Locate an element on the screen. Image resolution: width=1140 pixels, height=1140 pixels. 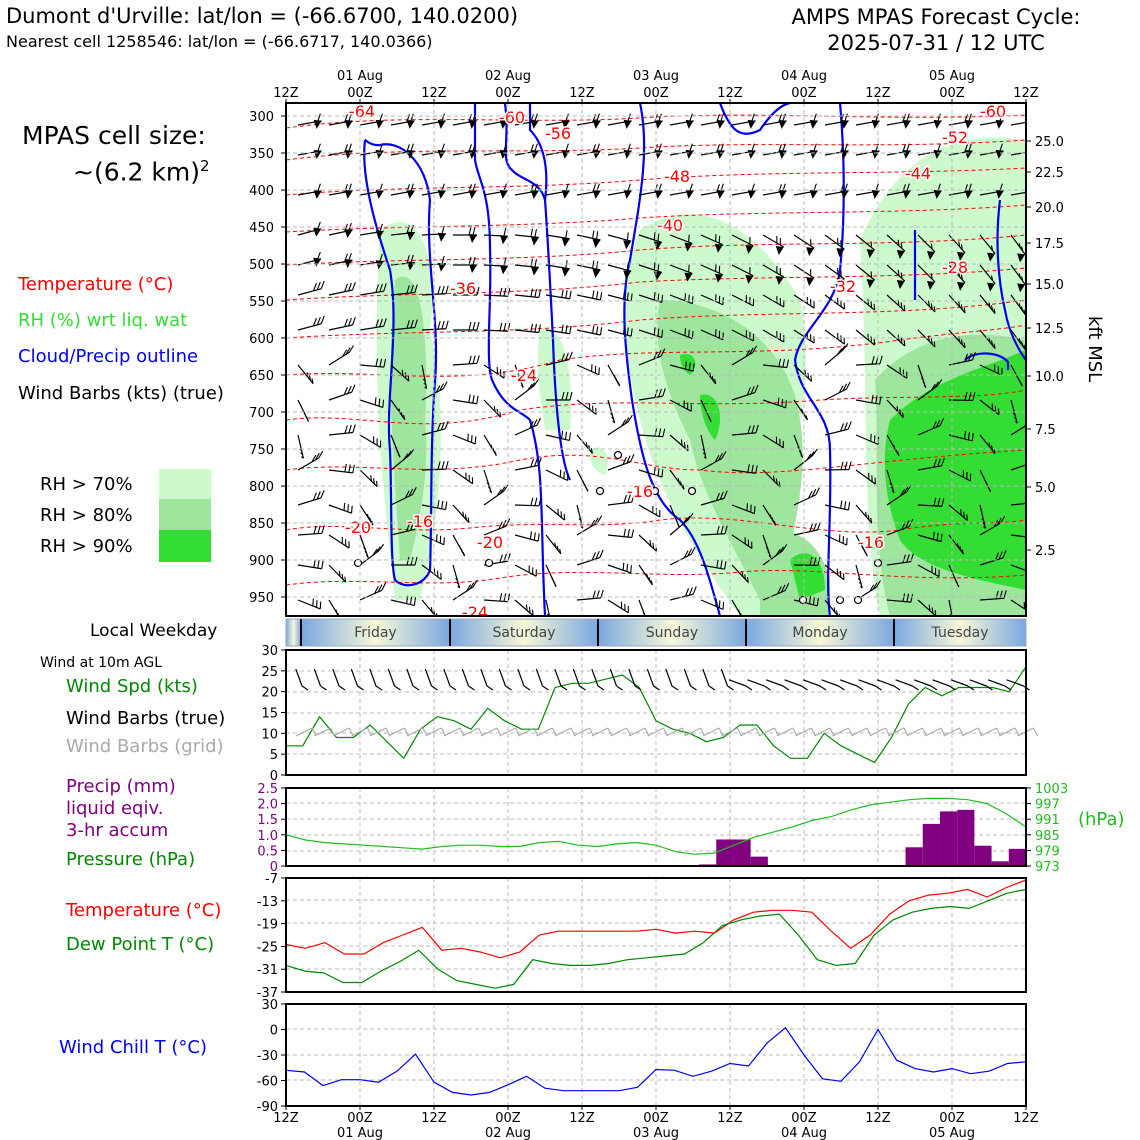
rh-shading-region is located at coordinates (710, 417).